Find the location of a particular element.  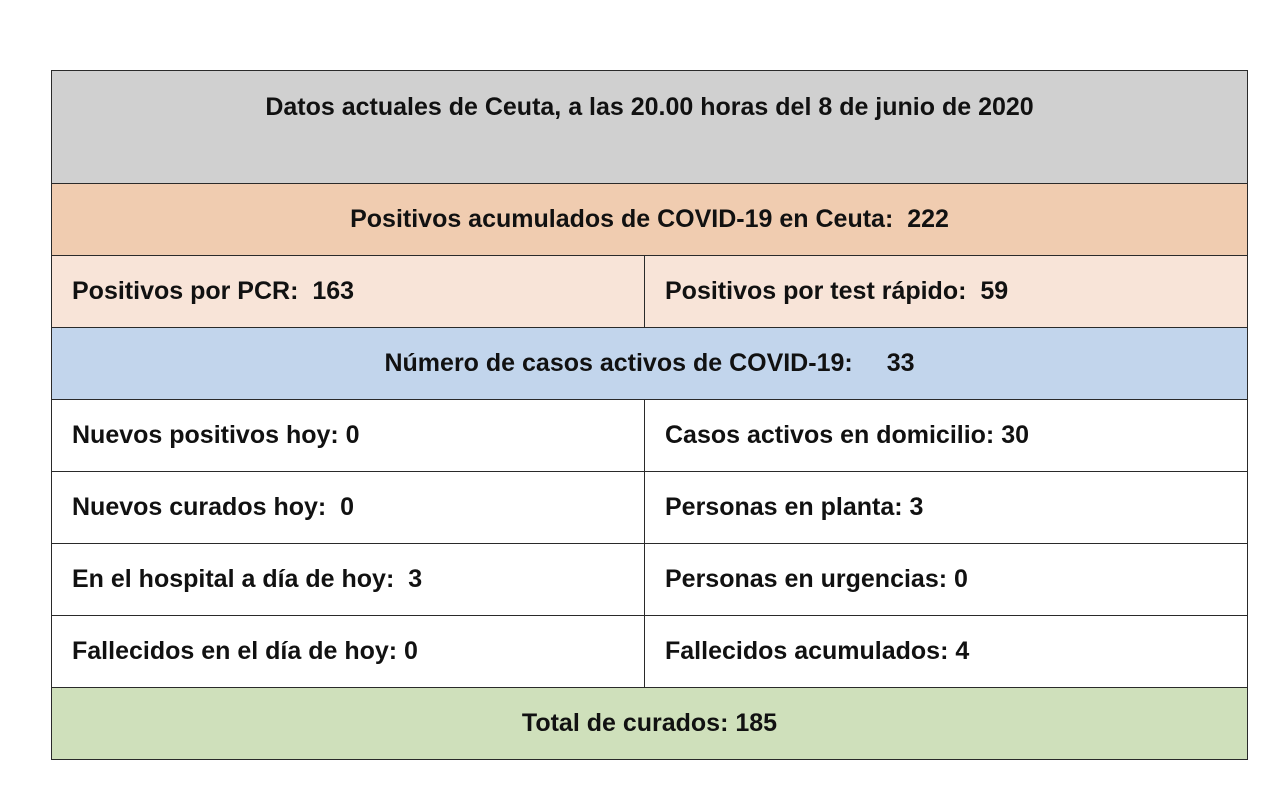

new-cured-label: Nuevos curados hoy: is located at coordinates (199, 507).